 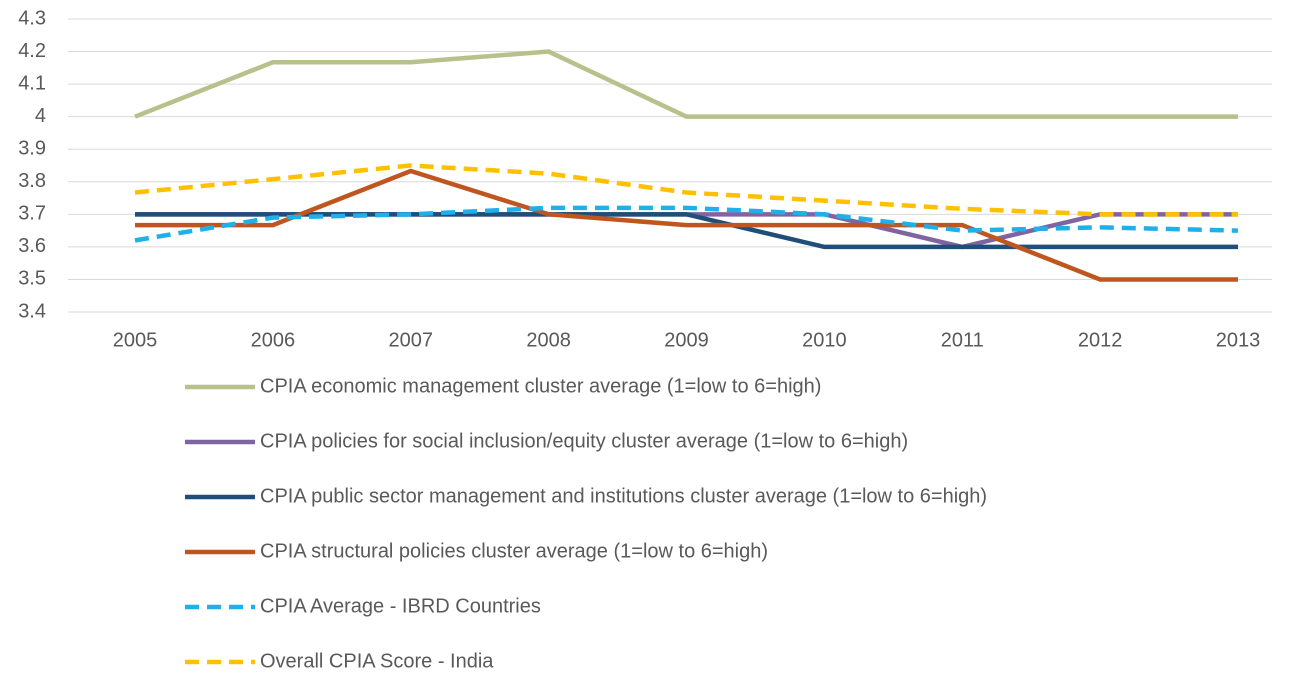 I want to click on legend-label: CPIA Average - IBRD Countries, so click(x=400, y=606).